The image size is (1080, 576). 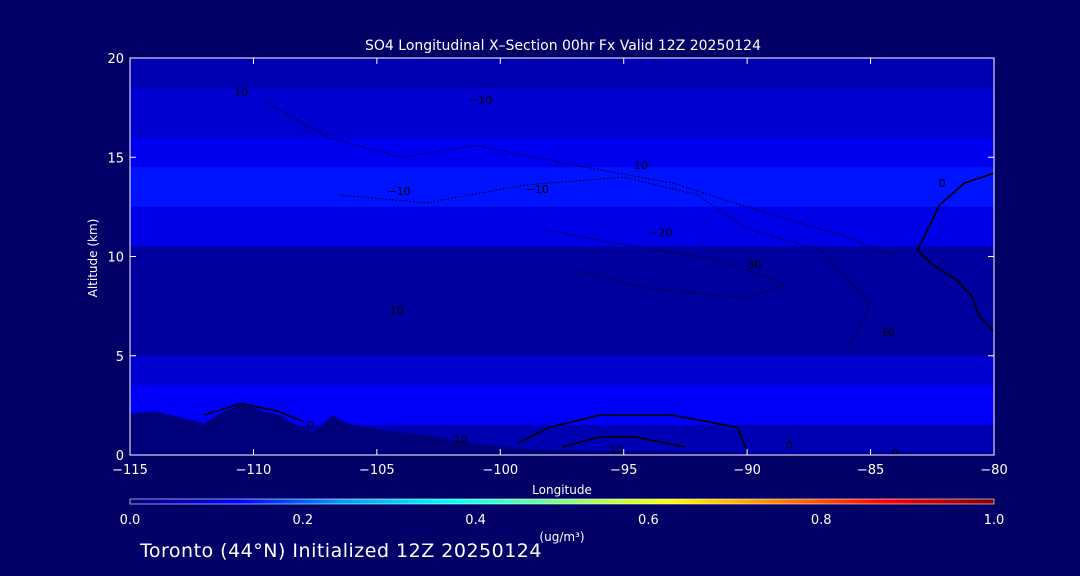 What do you see at coordinates (115, 158) in the screenshot?
I see `y-tick-label-3: 15` at bounding box center [115, 158].